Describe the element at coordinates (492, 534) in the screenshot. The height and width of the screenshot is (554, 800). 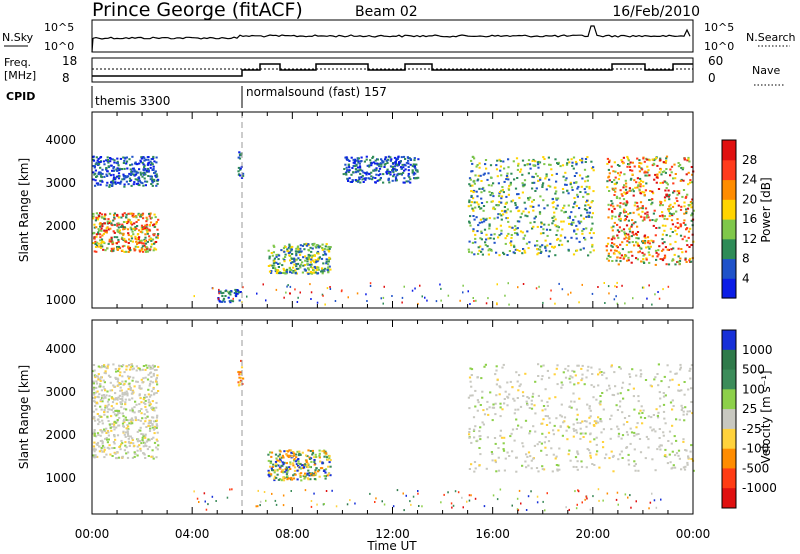
I see `x-tick-label: 16:00` at that location.